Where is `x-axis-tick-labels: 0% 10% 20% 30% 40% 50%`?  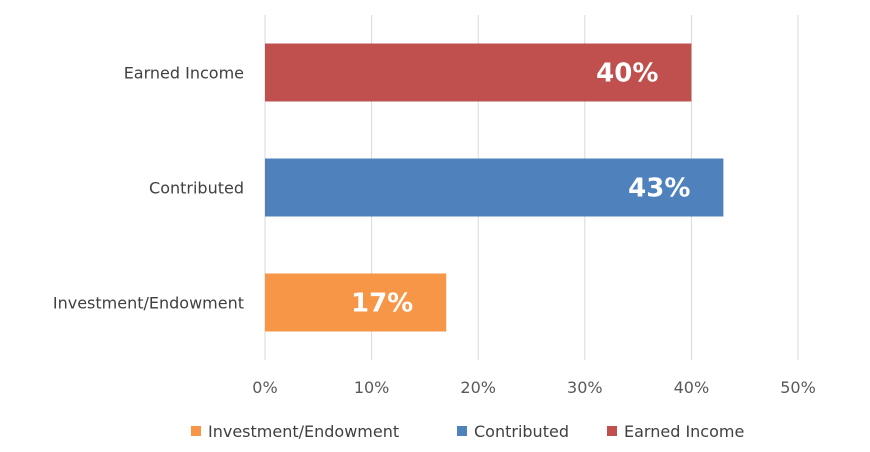
x-axis-tick-labels: 0% 10% 20% 30% 40% 50% is located at coordinates (533, 387).